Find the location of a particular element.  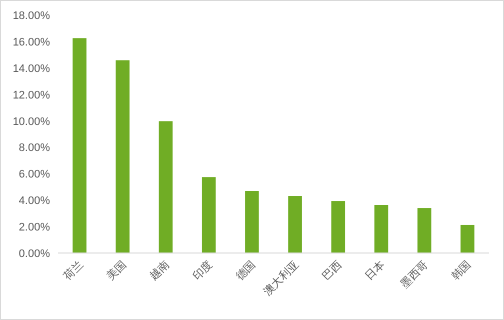

x-tick-label: 越南 is located at coordinates (159, 270).